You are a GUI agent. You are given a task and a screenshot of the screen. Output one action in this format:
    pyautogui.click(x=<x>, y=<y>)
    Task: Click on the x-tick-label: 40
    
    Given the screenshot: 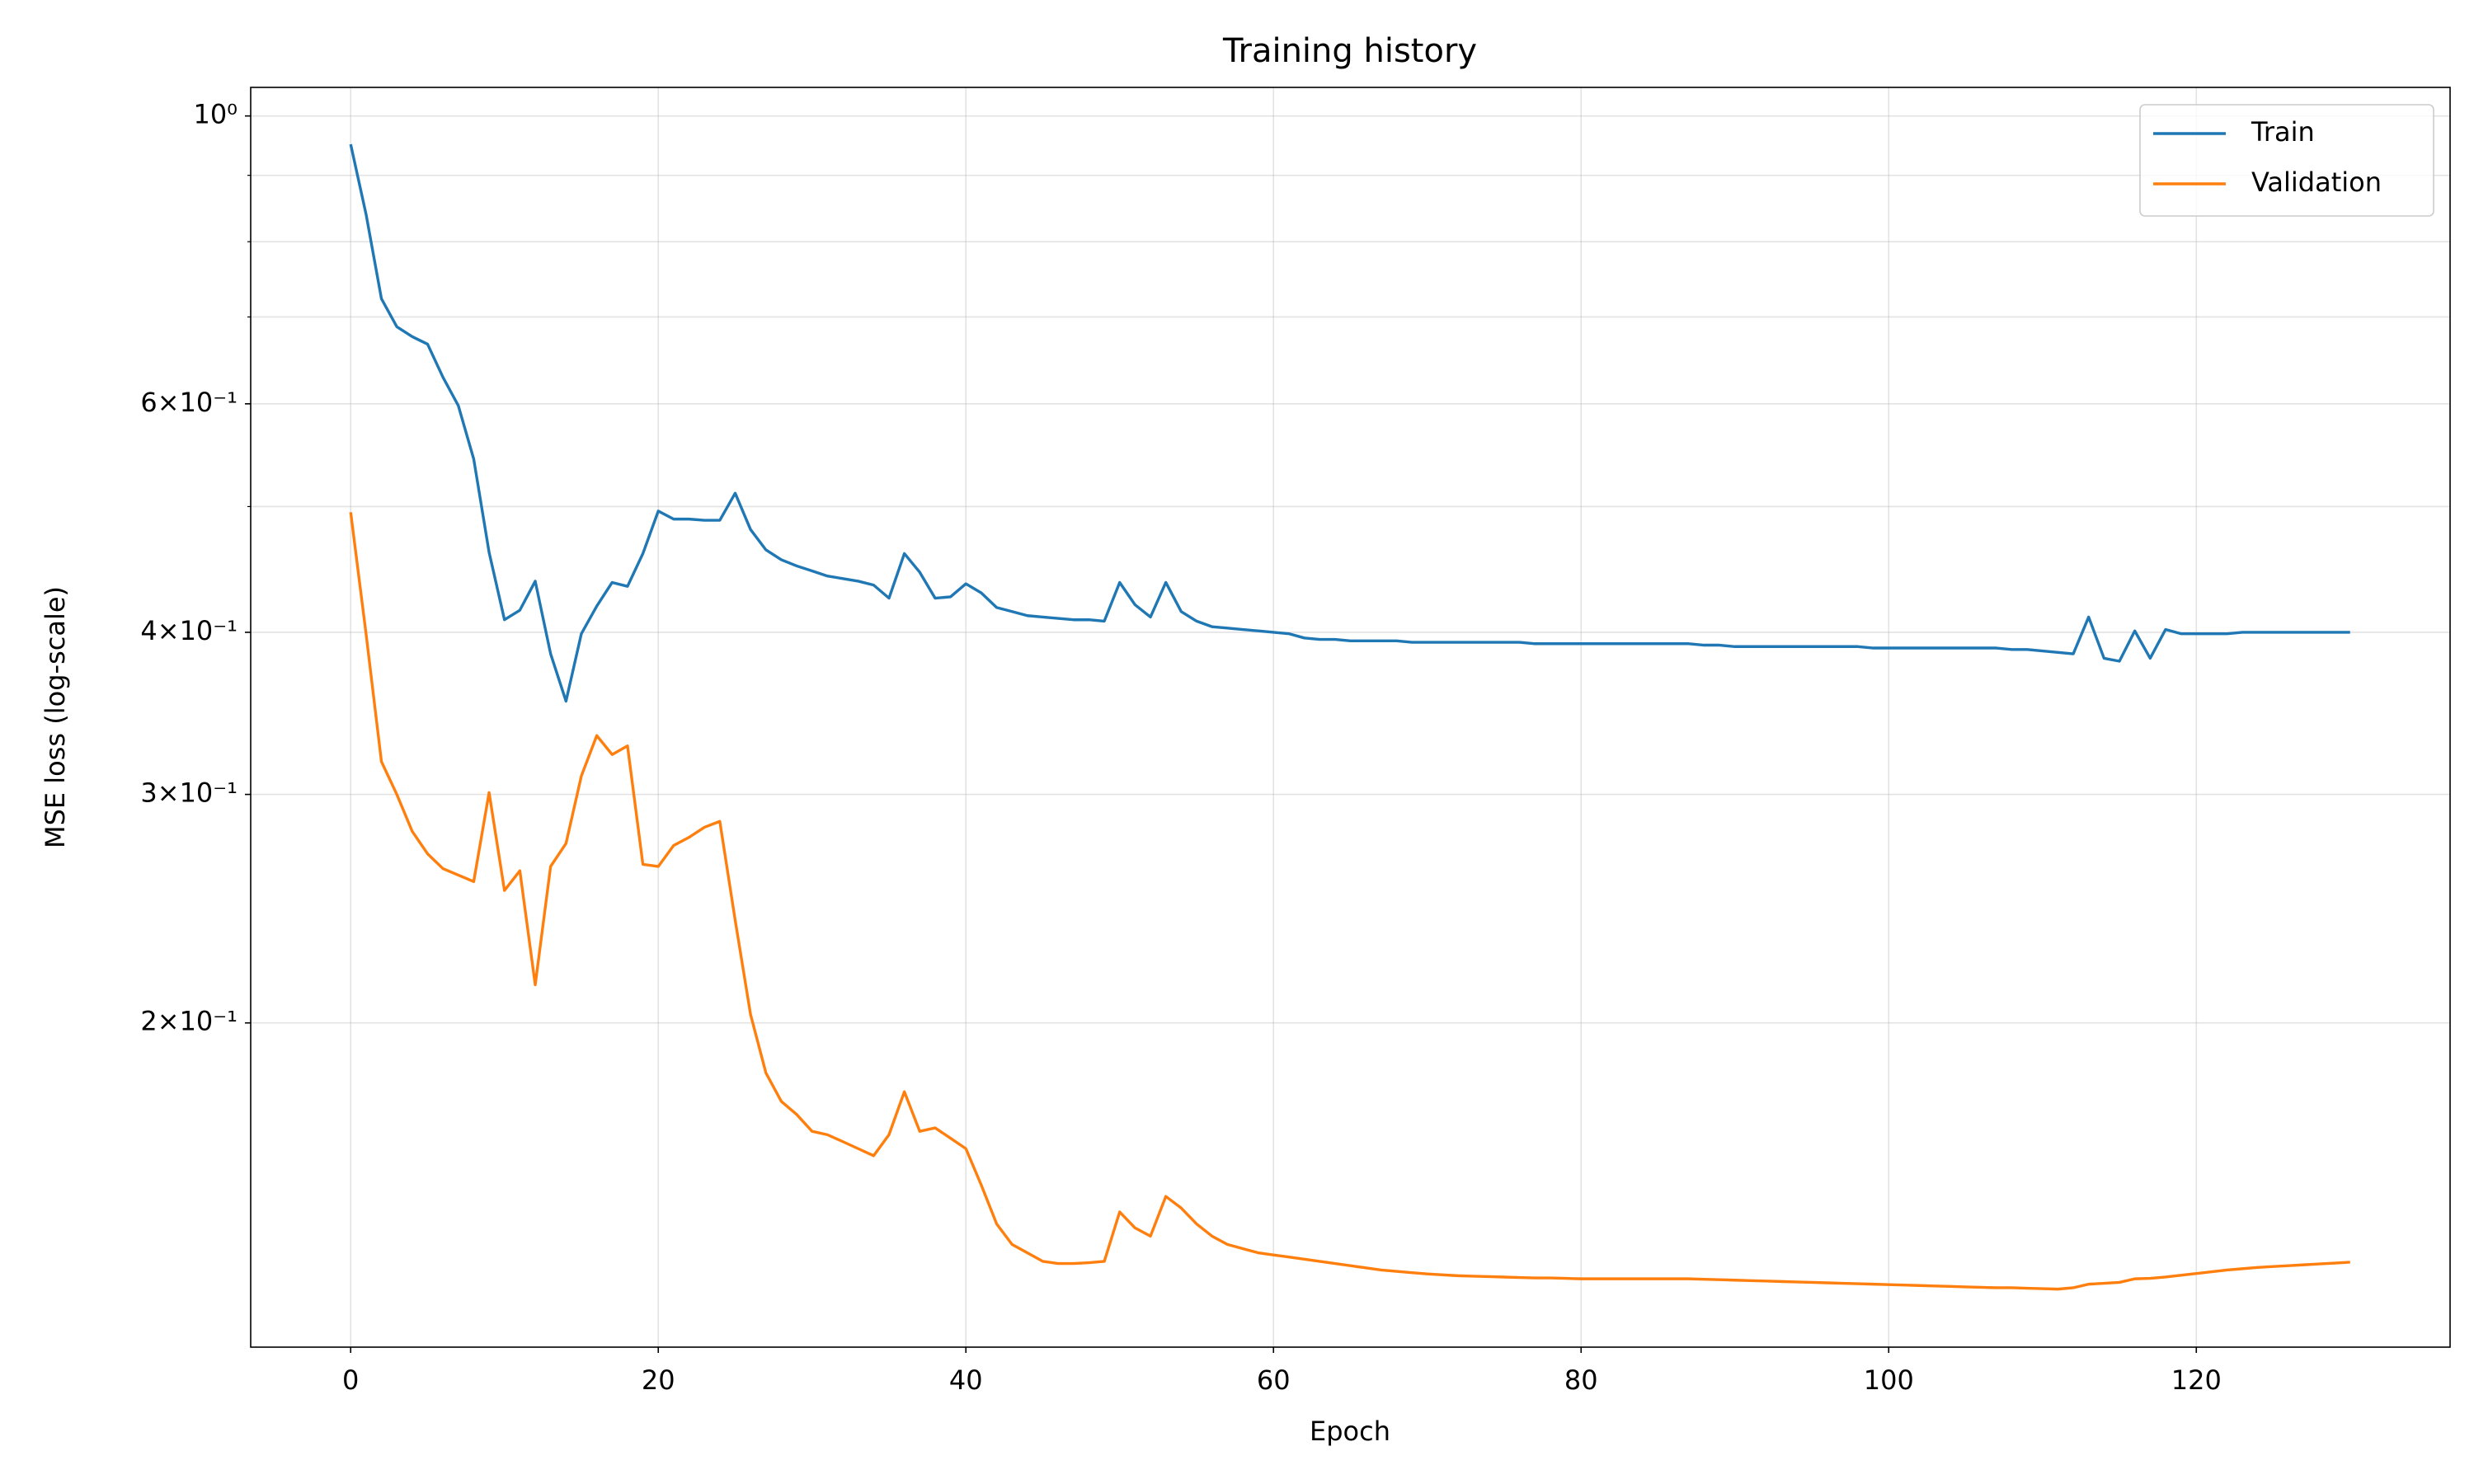 What is the action you would take?
    pyautogui.click(x=966, y=1380)
    